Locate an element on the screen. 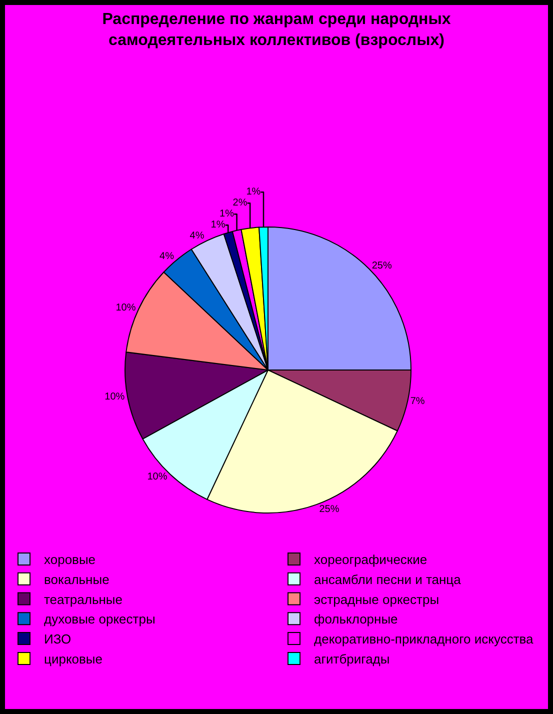  legend-label: духовые оркестры is located at coordinates (100, 619).